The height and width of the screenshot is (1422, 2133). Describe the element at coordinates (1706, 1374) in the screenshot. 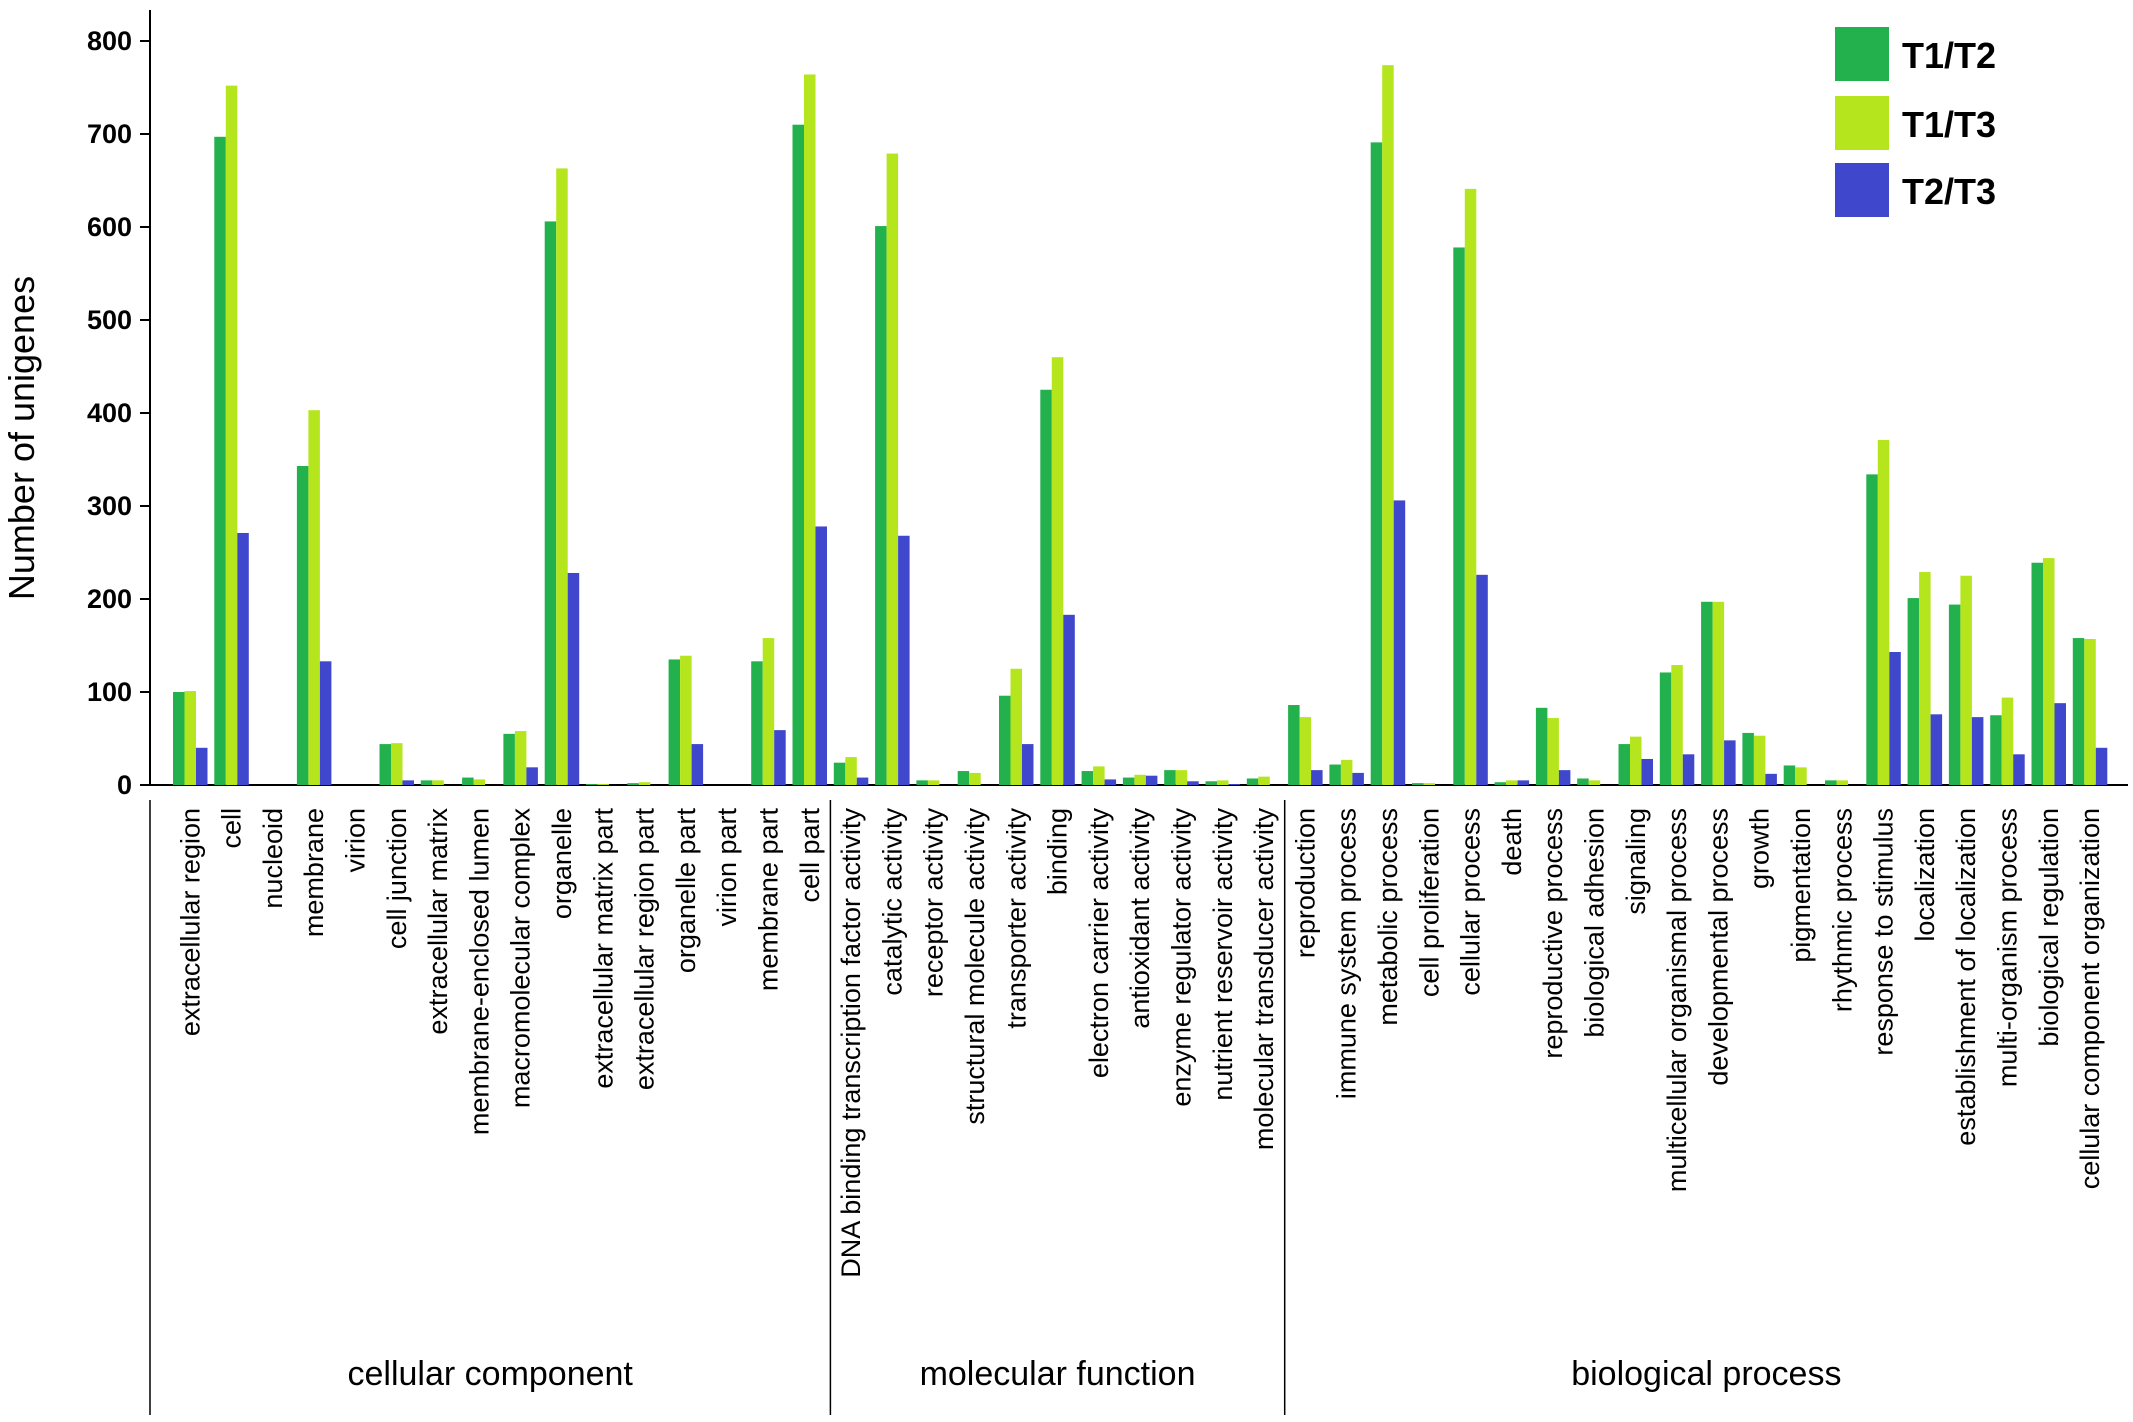

I see `group-label: biological process` at that location.